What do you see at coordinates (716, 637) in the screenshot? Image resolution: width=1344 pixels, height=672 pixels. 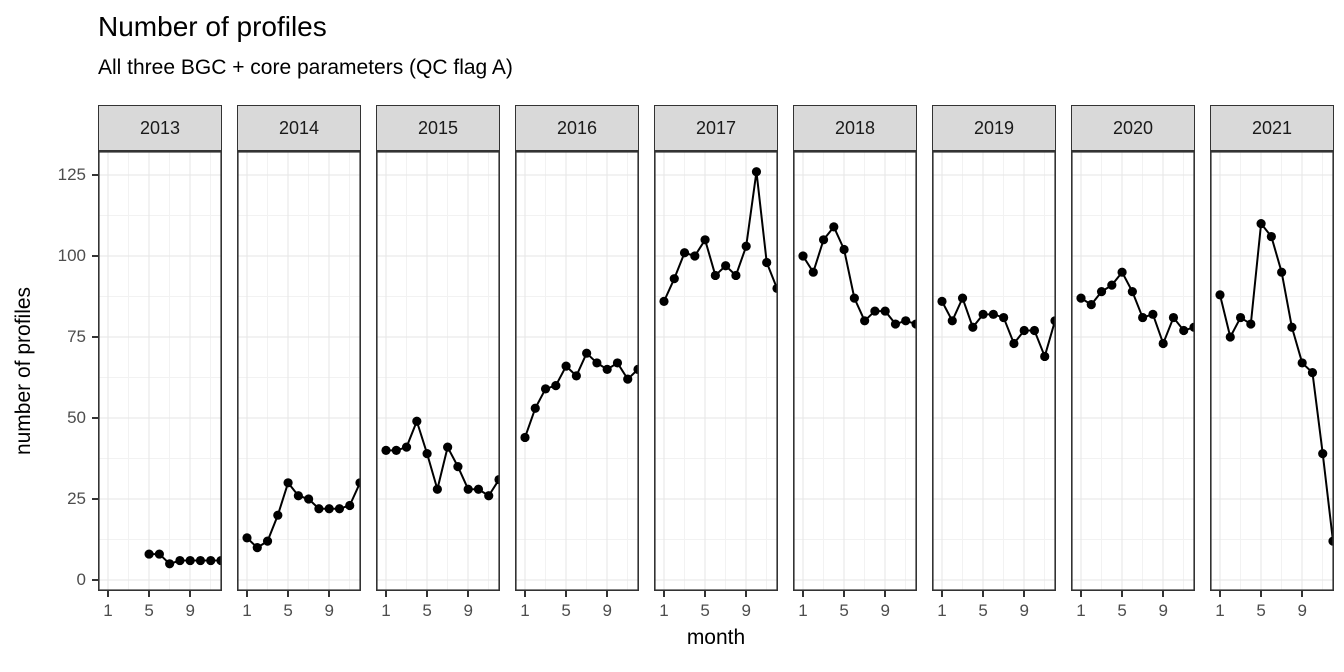 I see `x-axis-title: month` at bounding box center [716, 637].